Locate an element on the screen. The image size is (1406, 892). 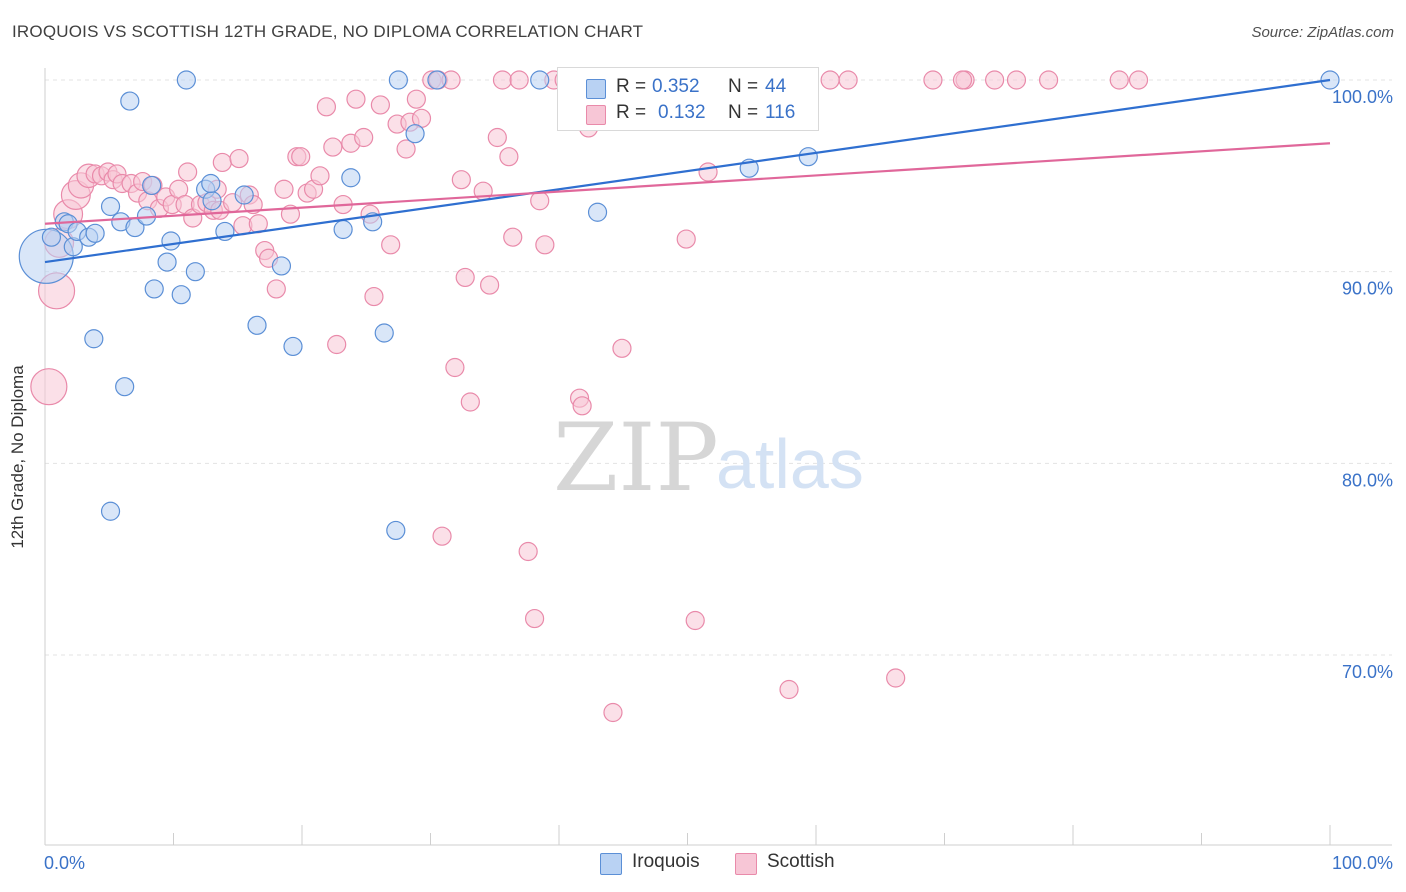
correlation-legend: R = 0.352 N = 44 R = 0.132 N = 116 is located at coordinates (688, 99).